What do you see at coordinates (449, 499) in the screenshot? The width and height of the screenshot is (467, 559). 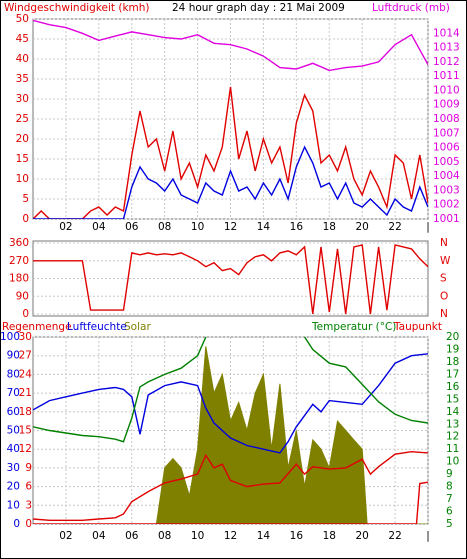 I see `y2-tick-label: 7` at bounding box center [449, 499].